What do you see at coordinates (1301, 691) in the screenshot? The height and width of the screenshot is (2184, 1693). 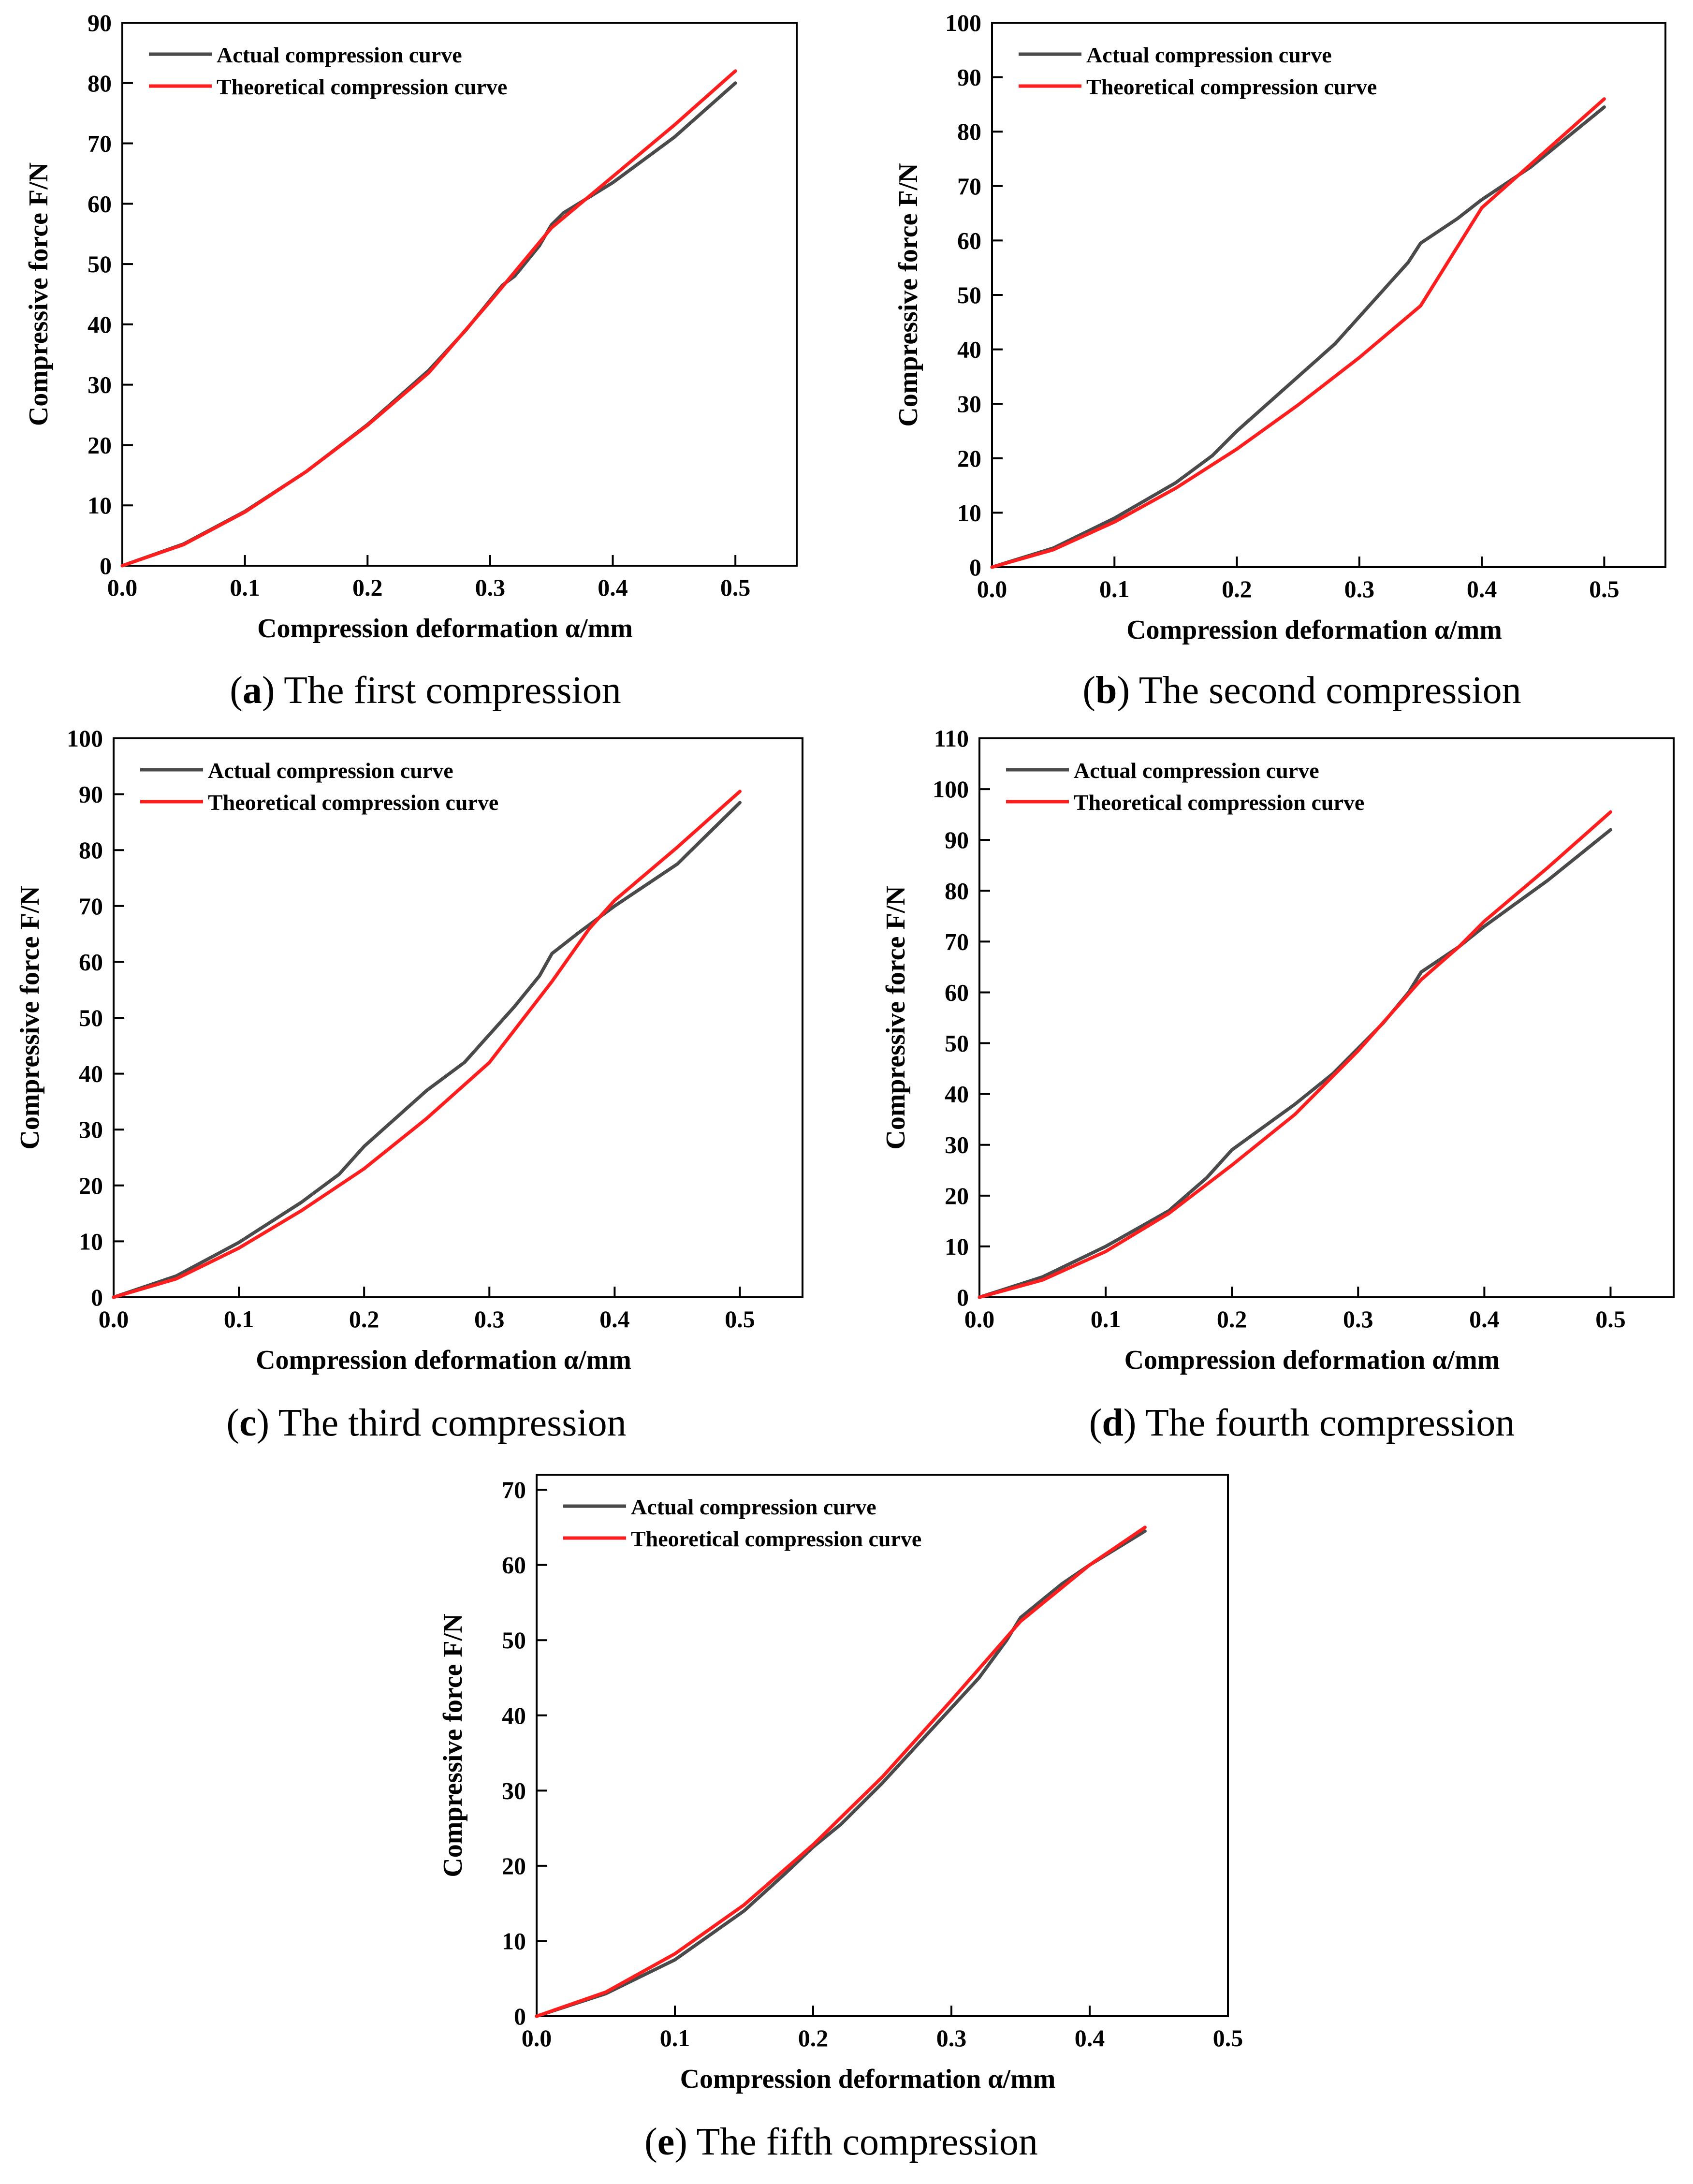 I see `panel-caption: (b) The second compression` at bounding box center [1301, 691].